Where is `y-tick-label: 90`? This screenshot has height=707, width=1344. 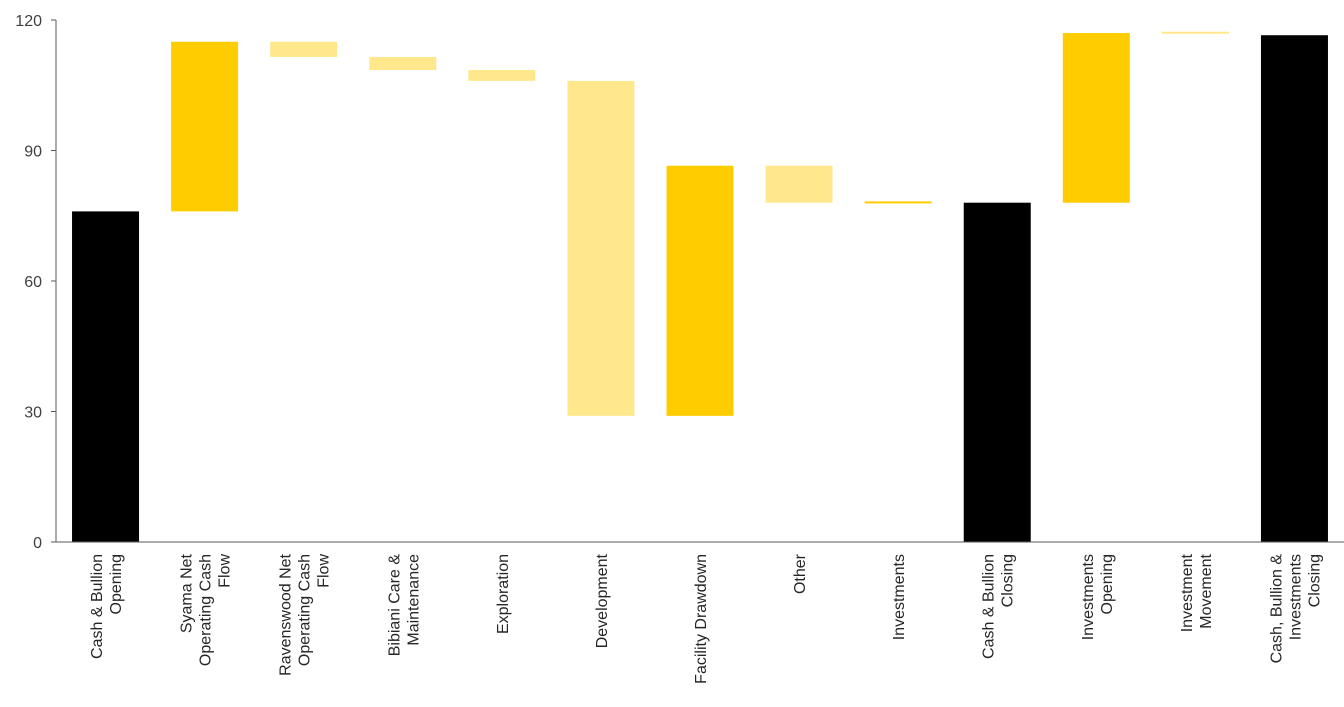
y-tick-label: 90 is located at coordinates (33, 152).